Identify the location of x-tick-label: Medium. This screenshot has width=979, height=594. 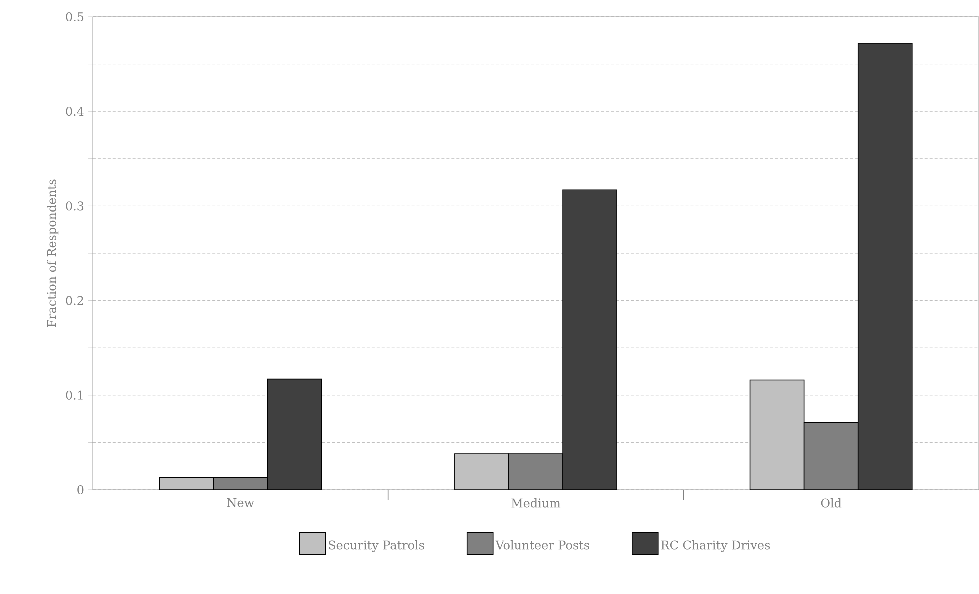
(536, 503).